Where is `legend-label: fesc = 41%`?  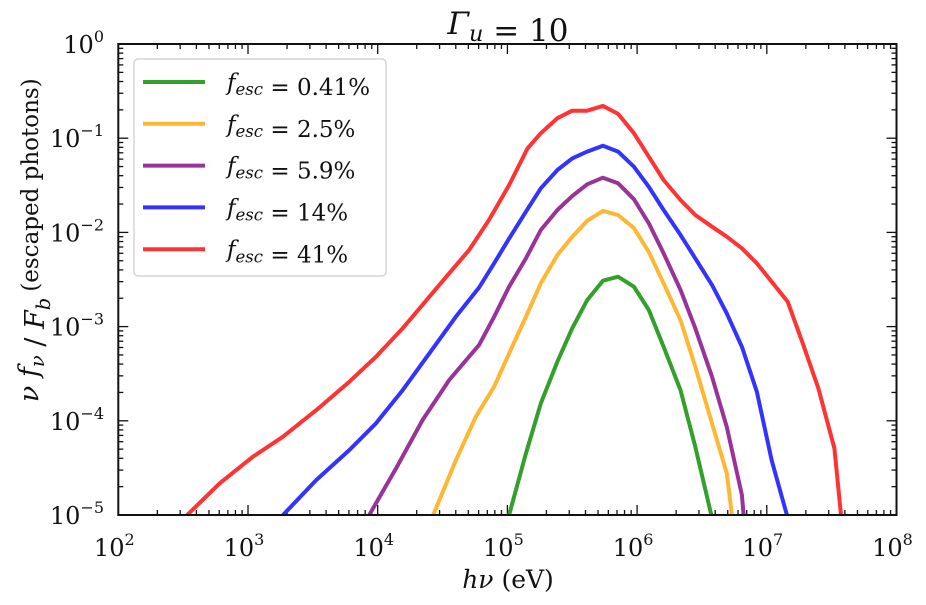
legend-label: fesc = 41% is located at coordinates (286, 252).